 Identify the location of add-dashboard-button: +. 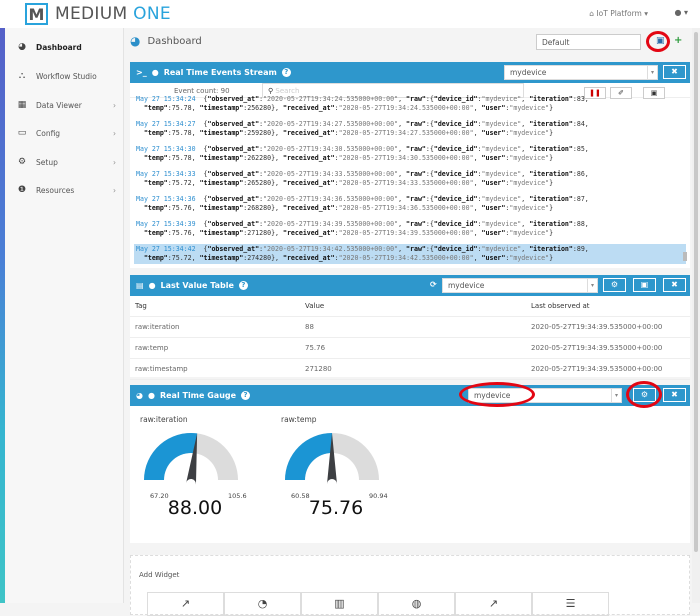
(678, 40).